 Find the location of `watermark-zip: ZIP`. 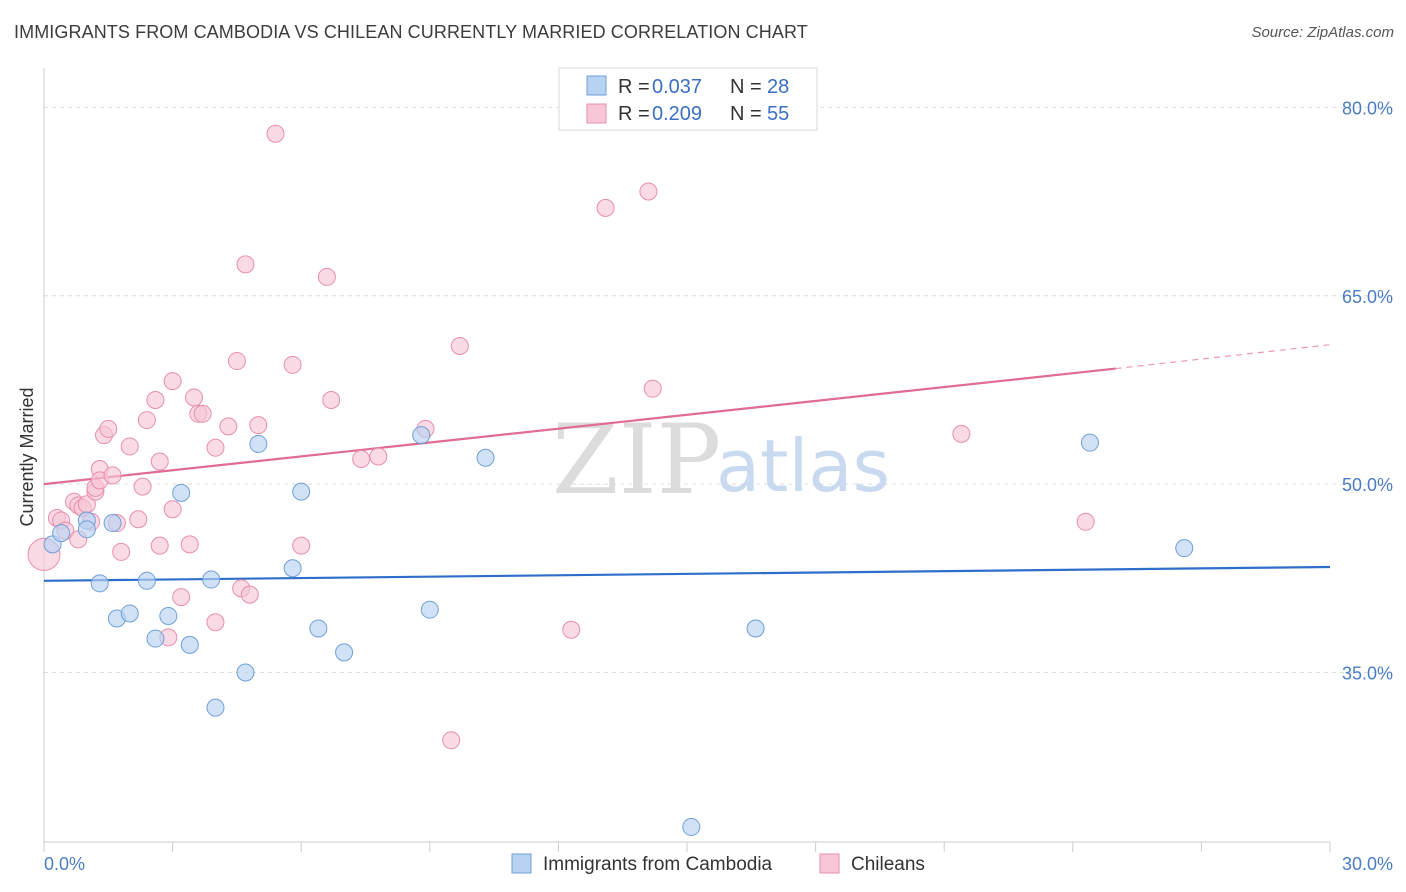

watermark-zip: ZIP is located at coordinates (636, 460).